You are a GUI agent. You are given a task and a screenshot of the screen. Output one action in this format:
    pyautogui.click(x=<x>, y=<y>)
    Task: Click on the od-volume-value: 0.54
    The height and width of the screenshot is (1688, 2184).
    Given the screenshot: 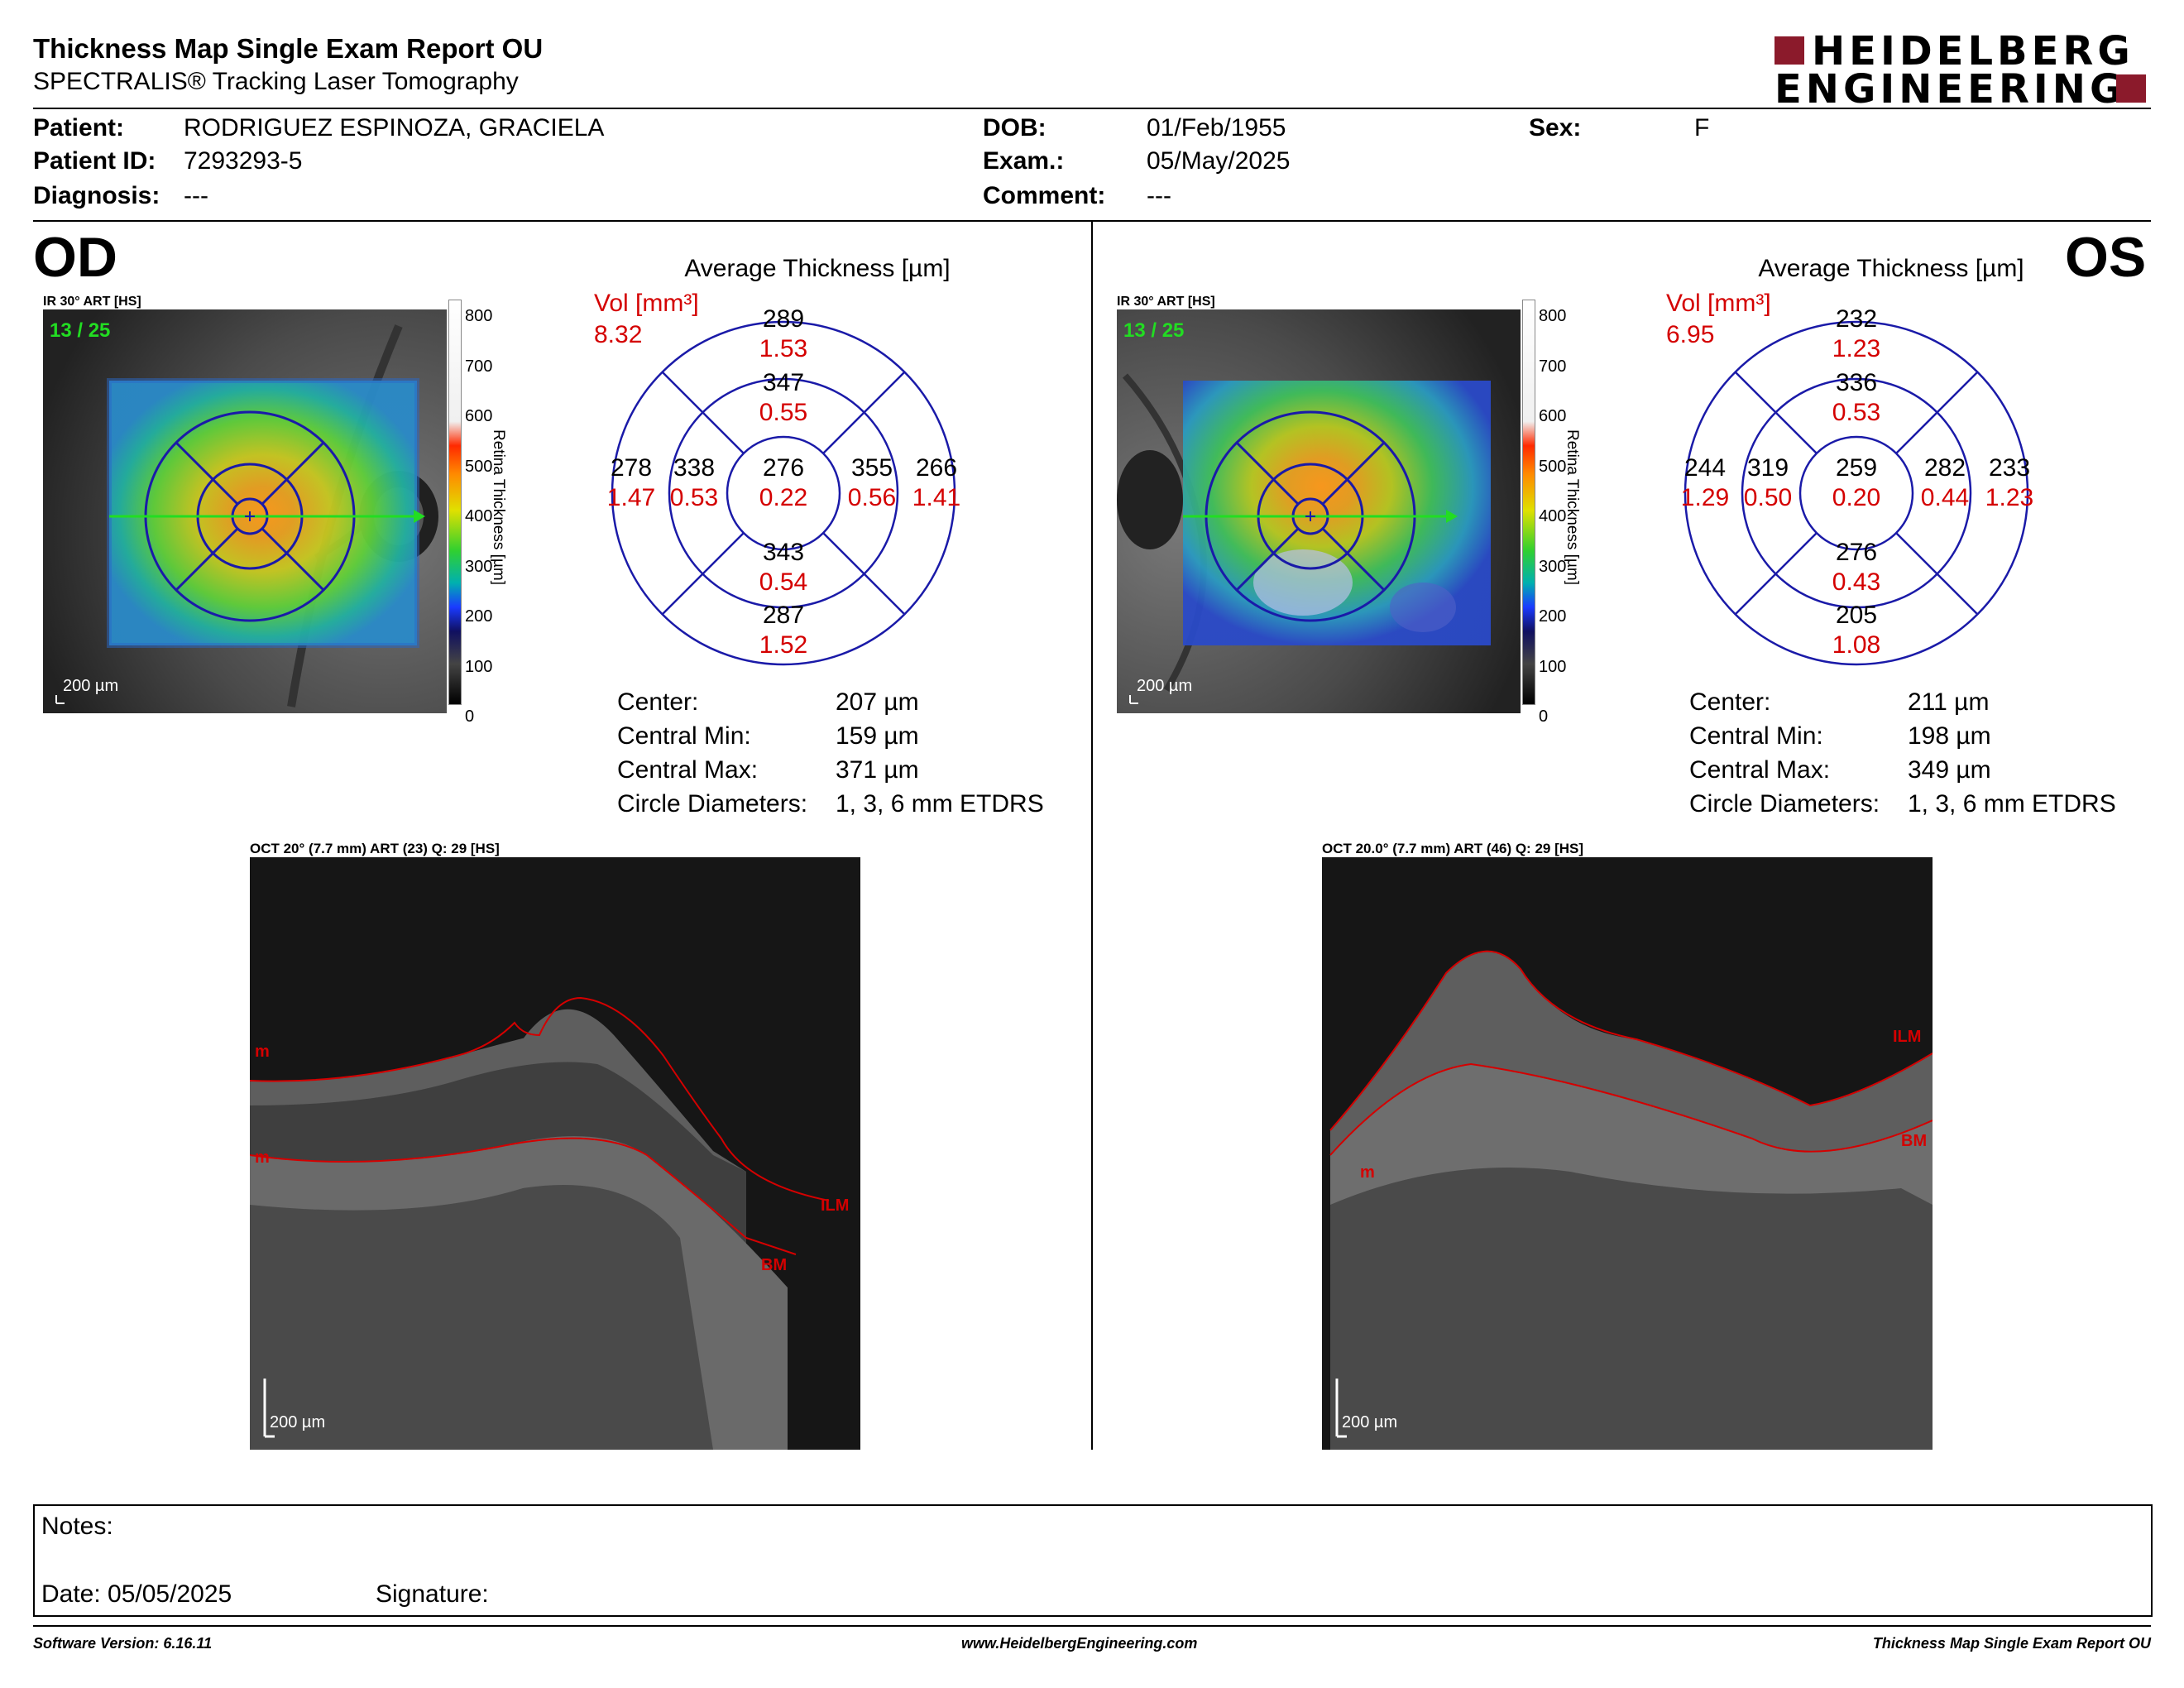 What is the action you would take?
    pyautogui.click(x=783, y=582)
    